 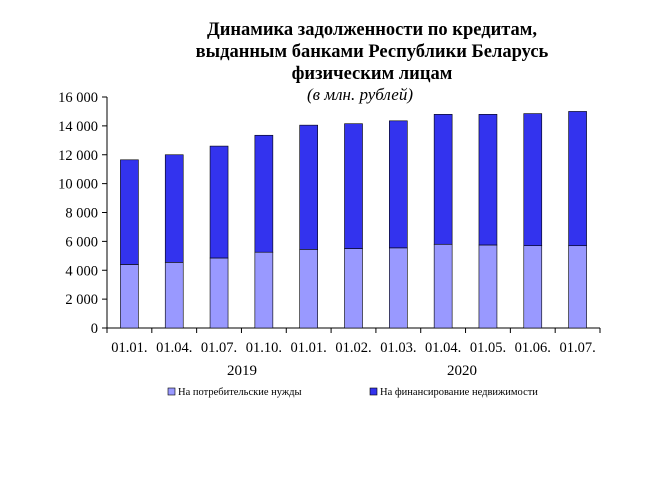 What do you see at coordinates (360, 94) in the screenshot?
I see `chart-subtitle: (в млн. рублей)` at bounding box center [360, 94].